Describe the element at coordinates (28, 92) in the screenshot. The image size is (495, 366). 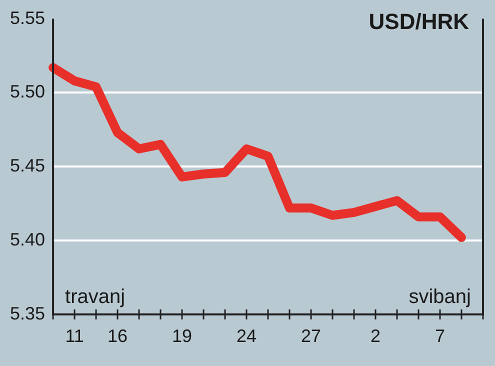
I see `y-tick-label: 5.50` at that location.